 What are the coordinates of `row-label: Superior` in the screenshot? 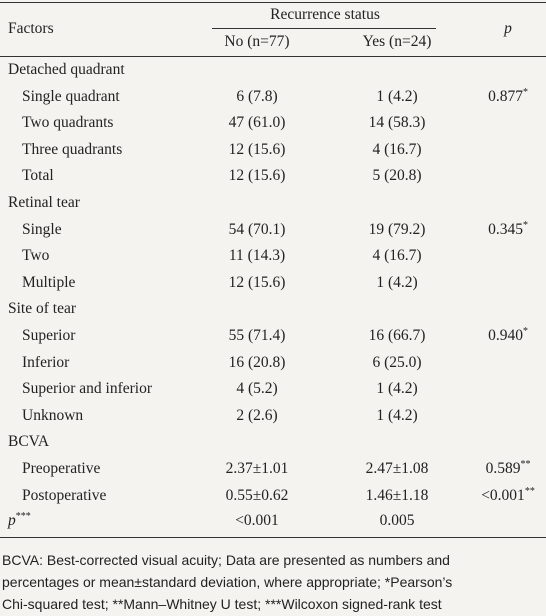 It's located at (48, 336).